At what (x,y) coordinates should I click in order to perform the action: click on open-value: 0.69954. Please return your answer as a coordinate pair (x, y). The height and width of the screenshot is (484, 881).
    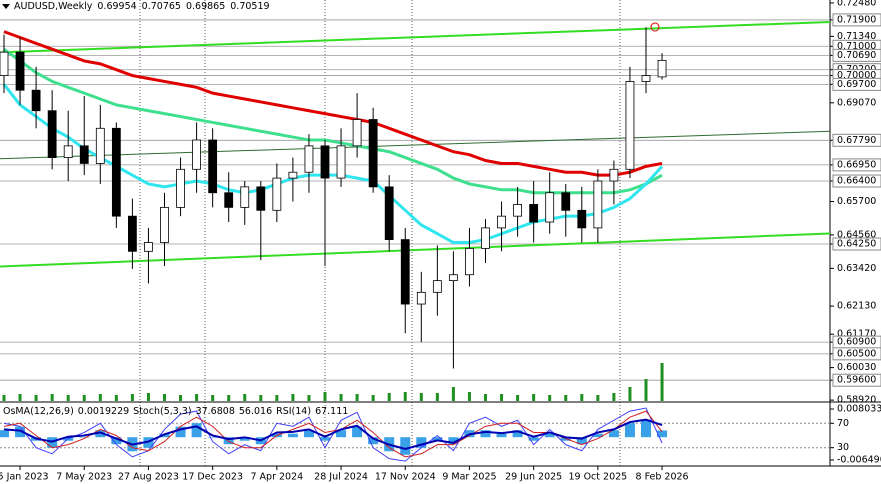
    Looking at the image, I should click on (116, 6).